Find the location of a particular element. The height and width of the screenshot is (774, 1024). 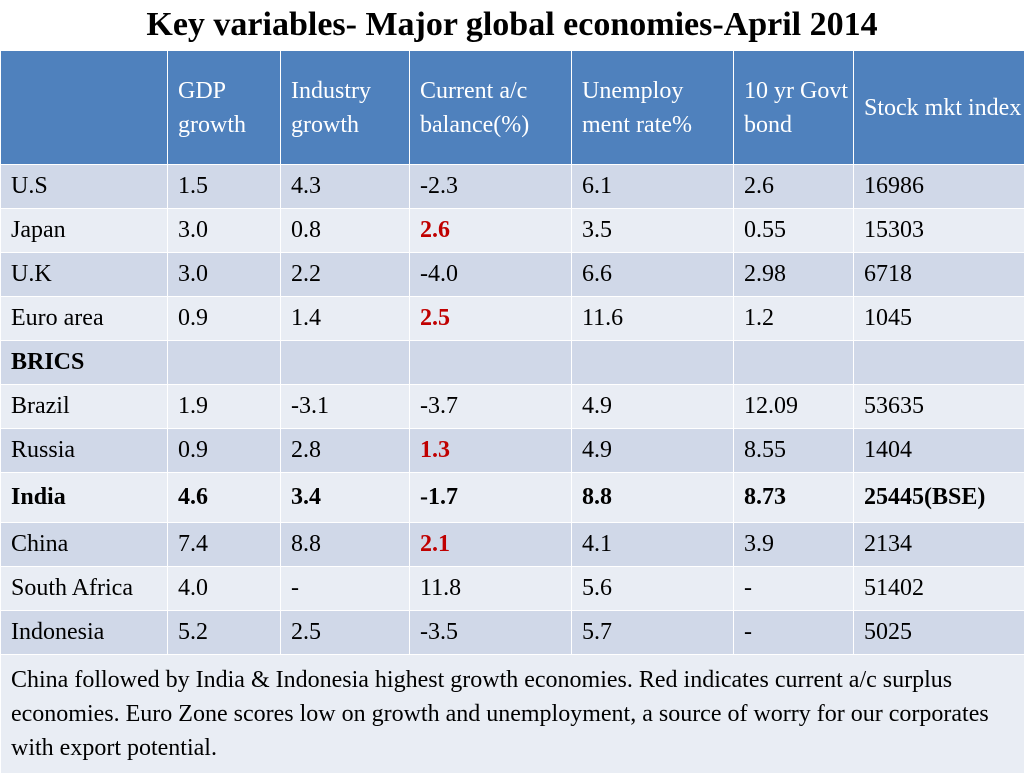

column-header-stock-index: Stock mkt index is located at coordinates (939, 108).